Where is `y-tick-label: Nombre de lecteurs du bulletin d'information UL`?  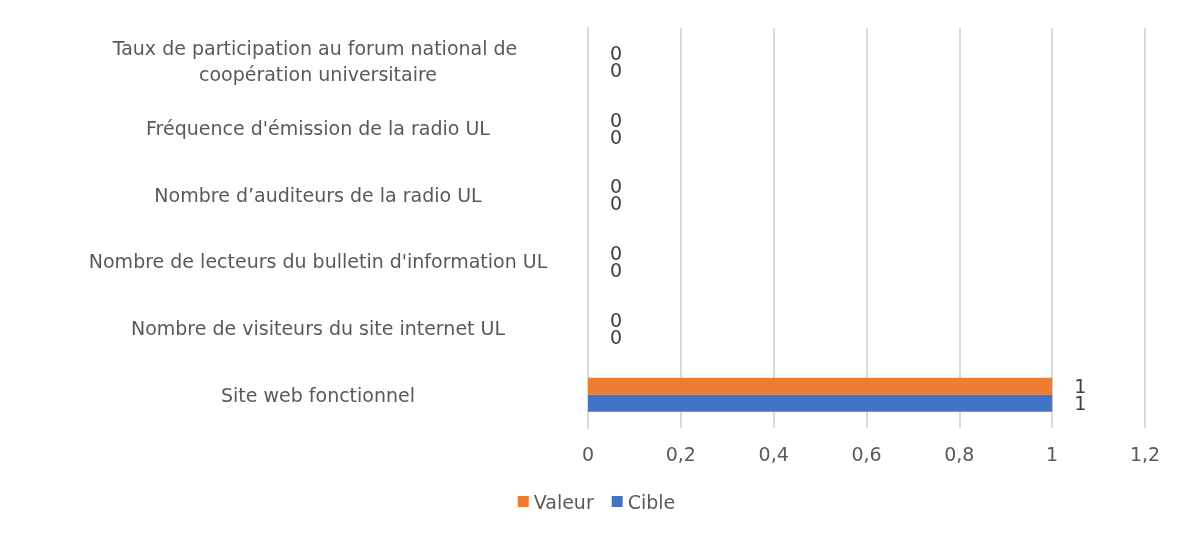
y-tick-label: Nombre de lecteurs du bulletin d'information UL is located at coordinates (318, 261).